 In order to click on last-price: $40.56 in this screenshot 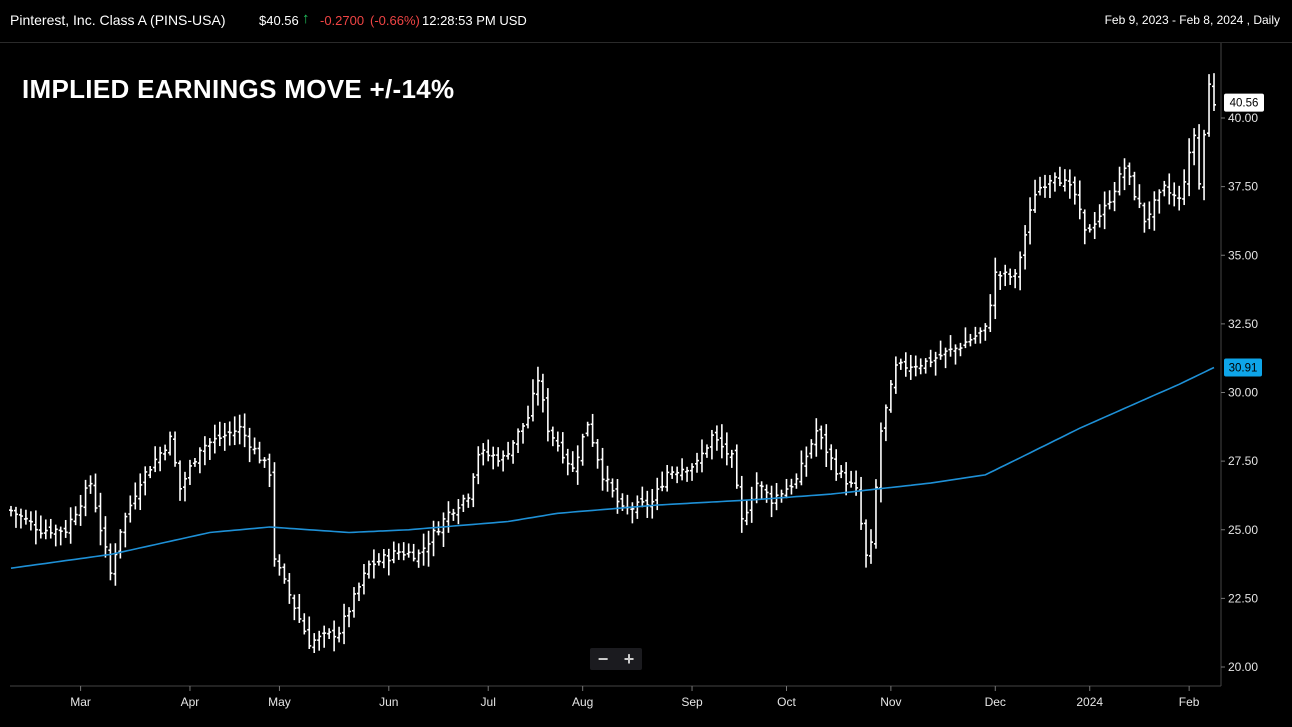, I will do `click(279, 20)`.